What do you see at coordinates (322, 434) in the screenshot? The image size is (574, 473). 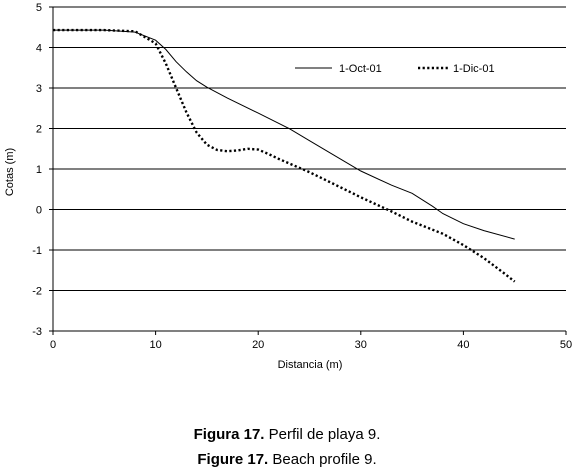 I see `caption-text-es: Perfil de playa 9.` at bounding box center [322, 434].